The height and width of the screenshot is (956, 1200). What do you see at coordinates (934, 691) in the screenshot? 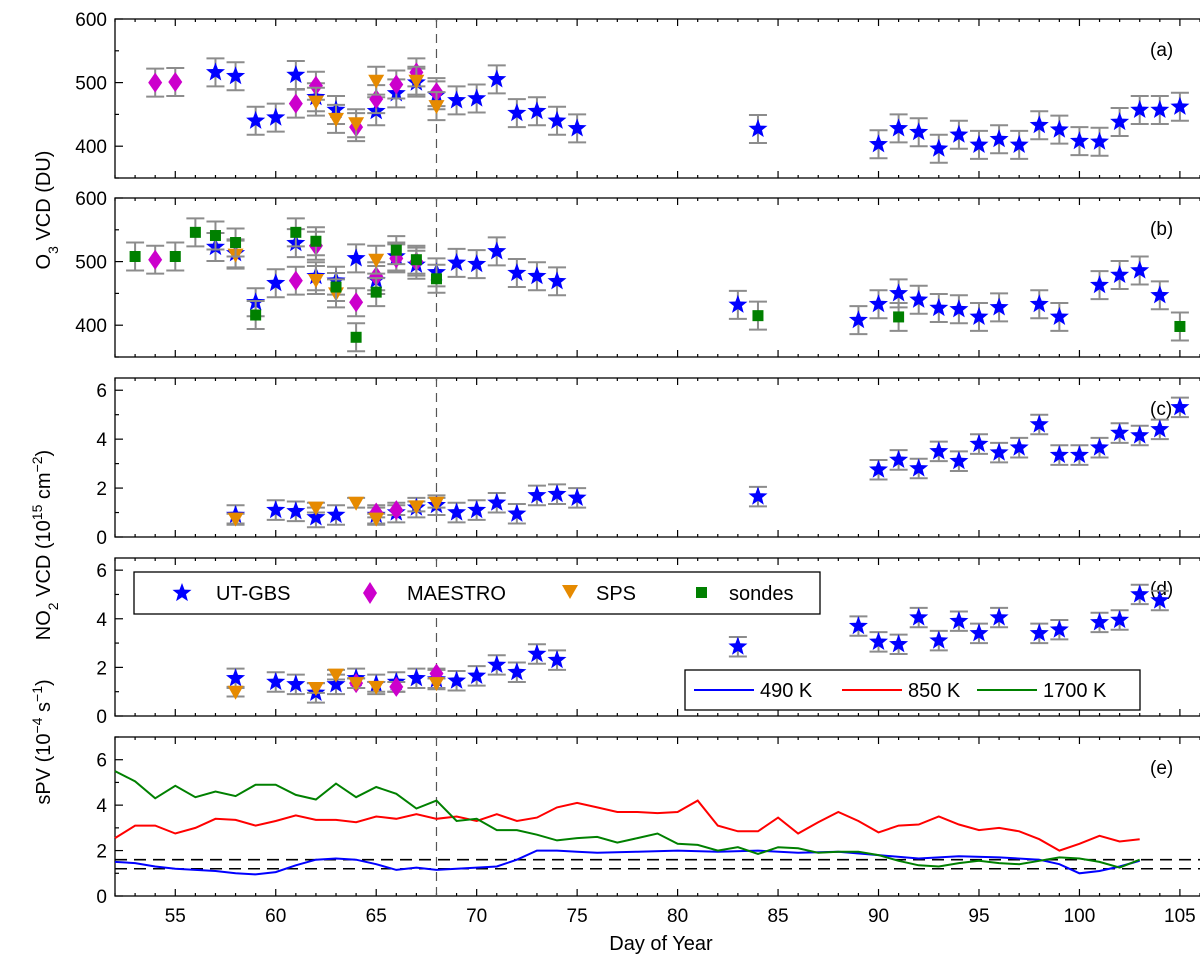
I see `legend-850k-label: 850 K` at bounding box center [934, 691].